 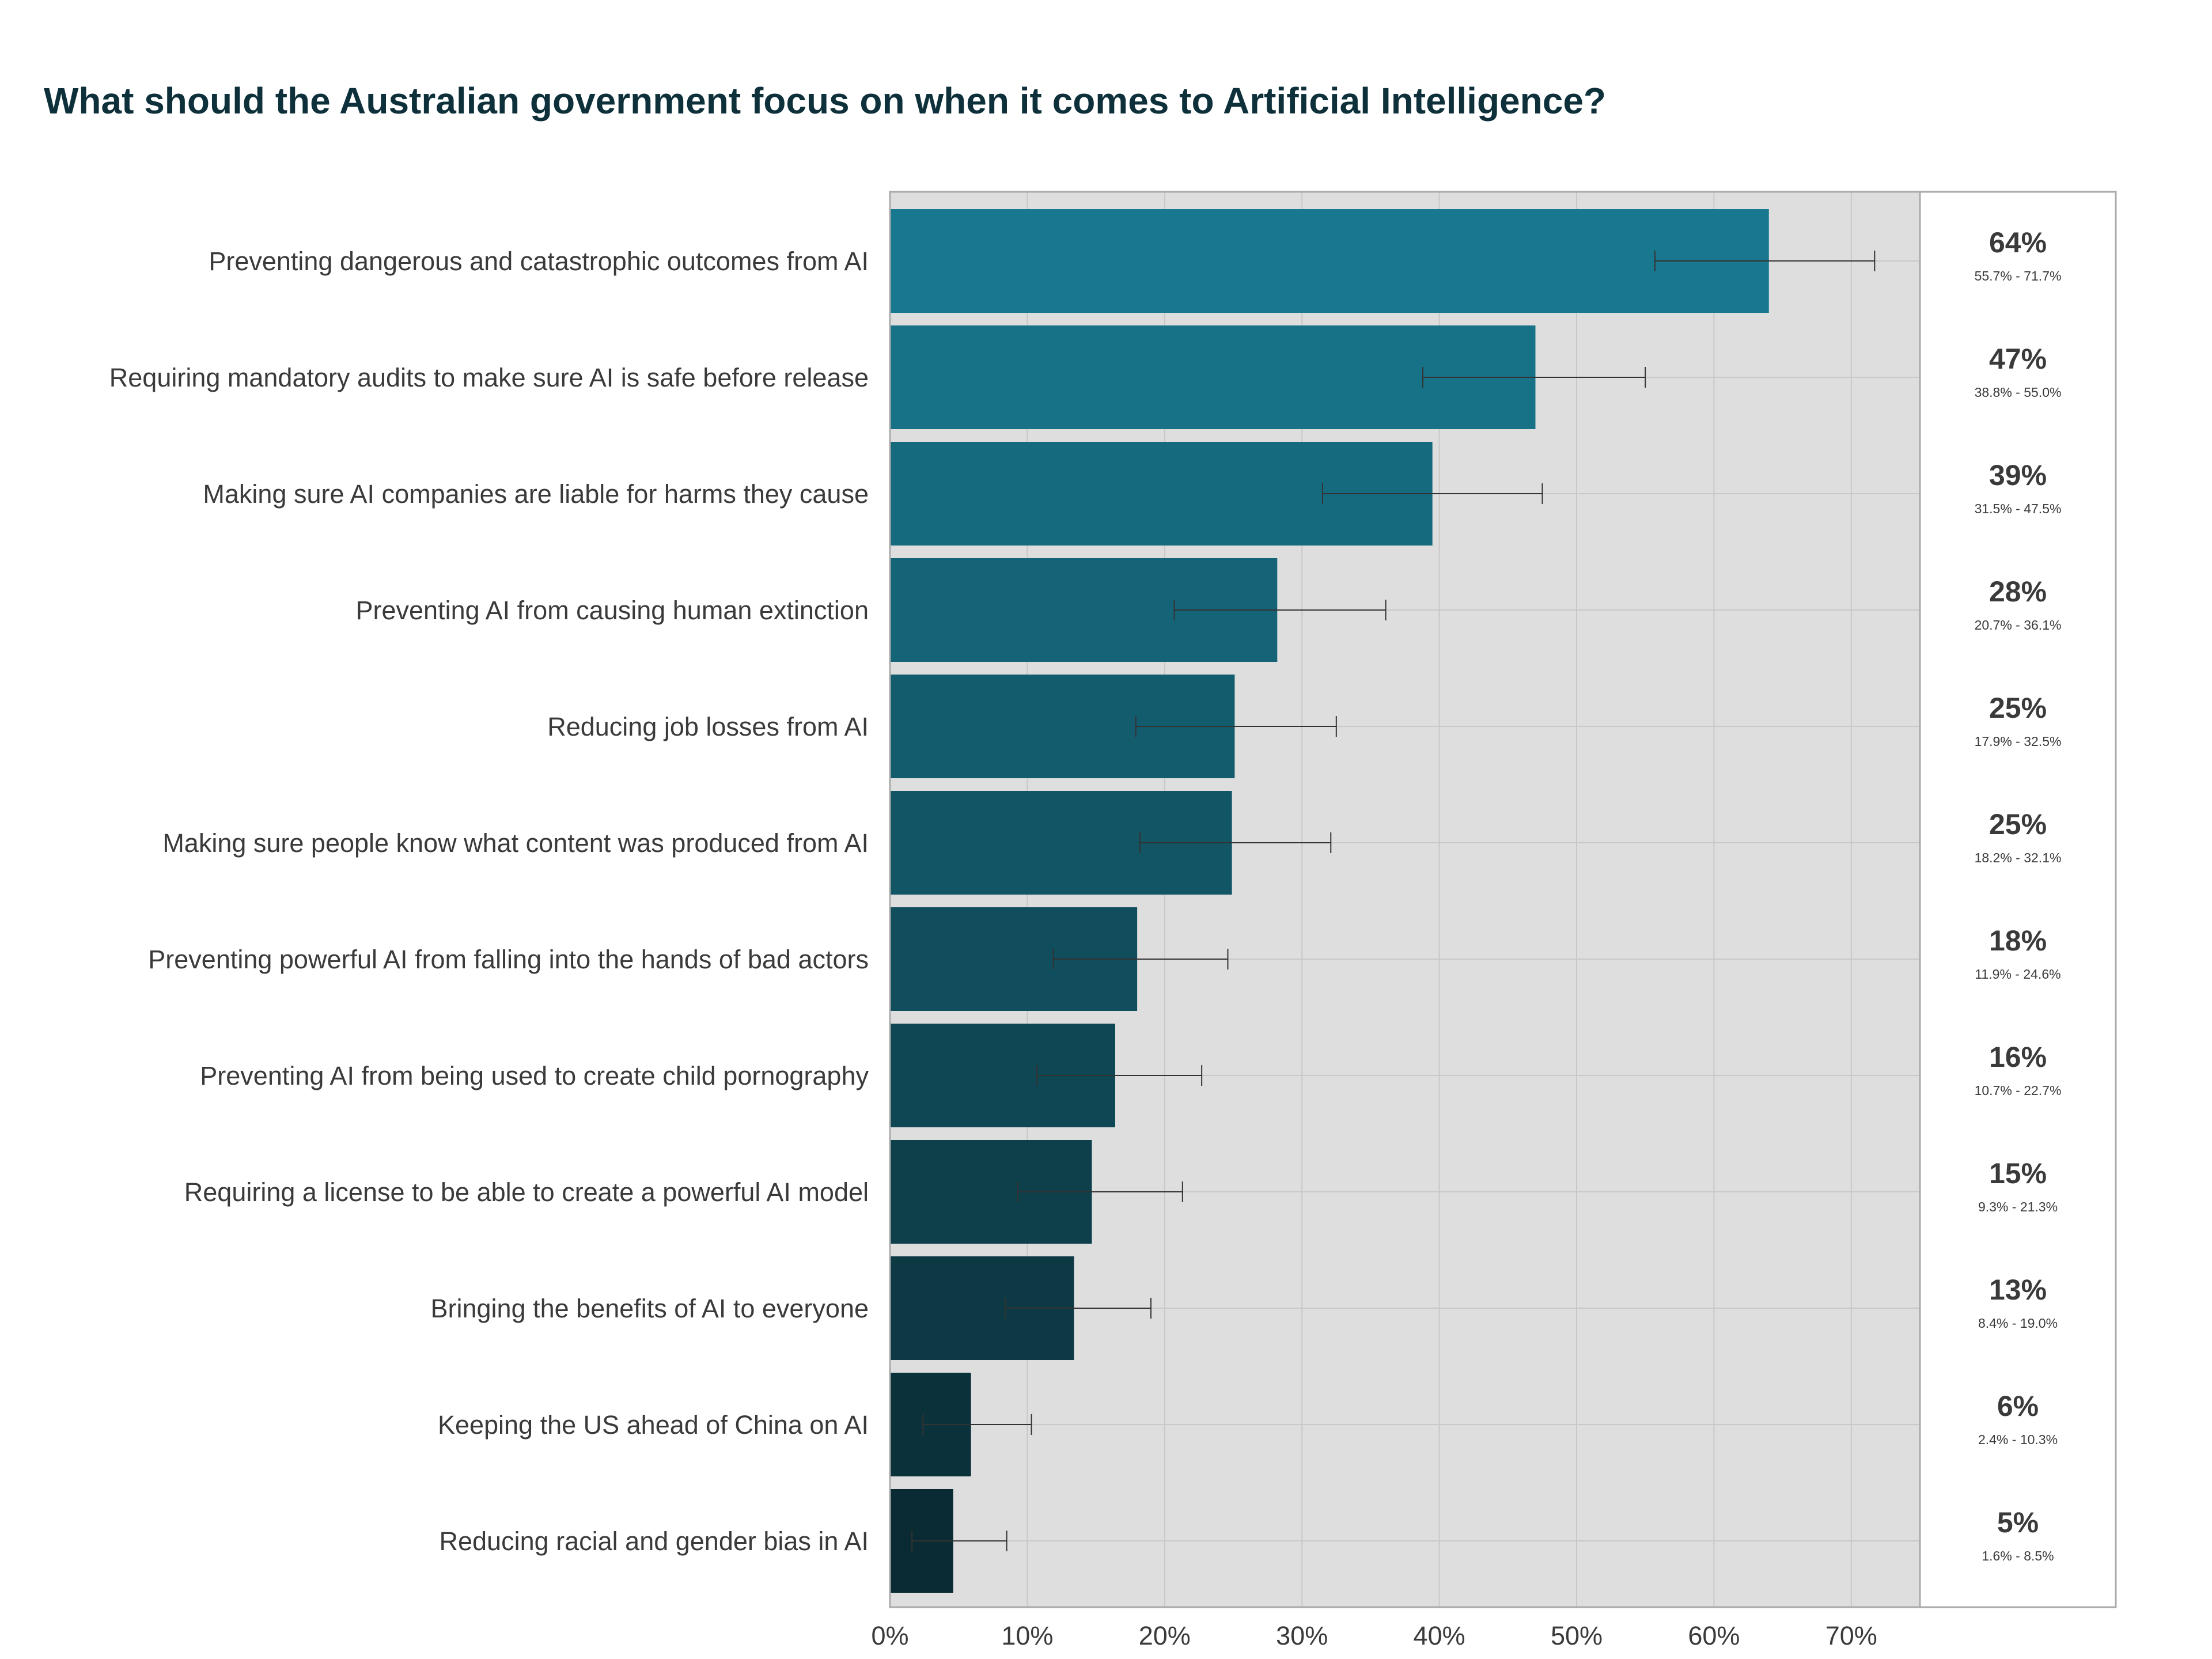 I want to click on ci-label: 38.8% - 55.0%, so click(x=2018, y=392).